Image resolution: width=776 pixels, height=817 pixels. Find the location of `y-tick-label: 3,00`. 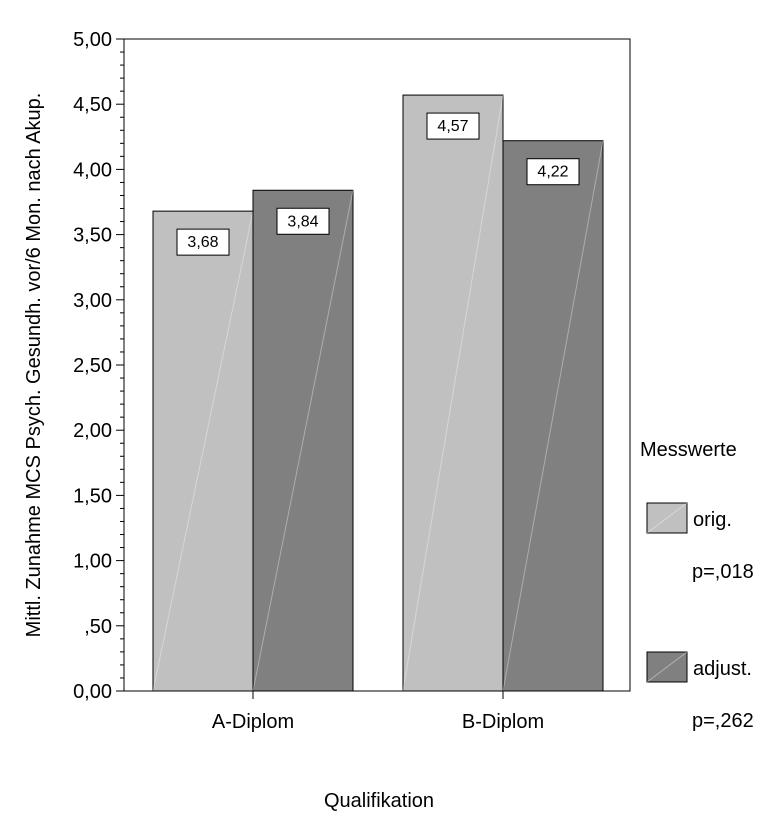

y-tick-label: 3,00 is located at coordinates (92, 301).